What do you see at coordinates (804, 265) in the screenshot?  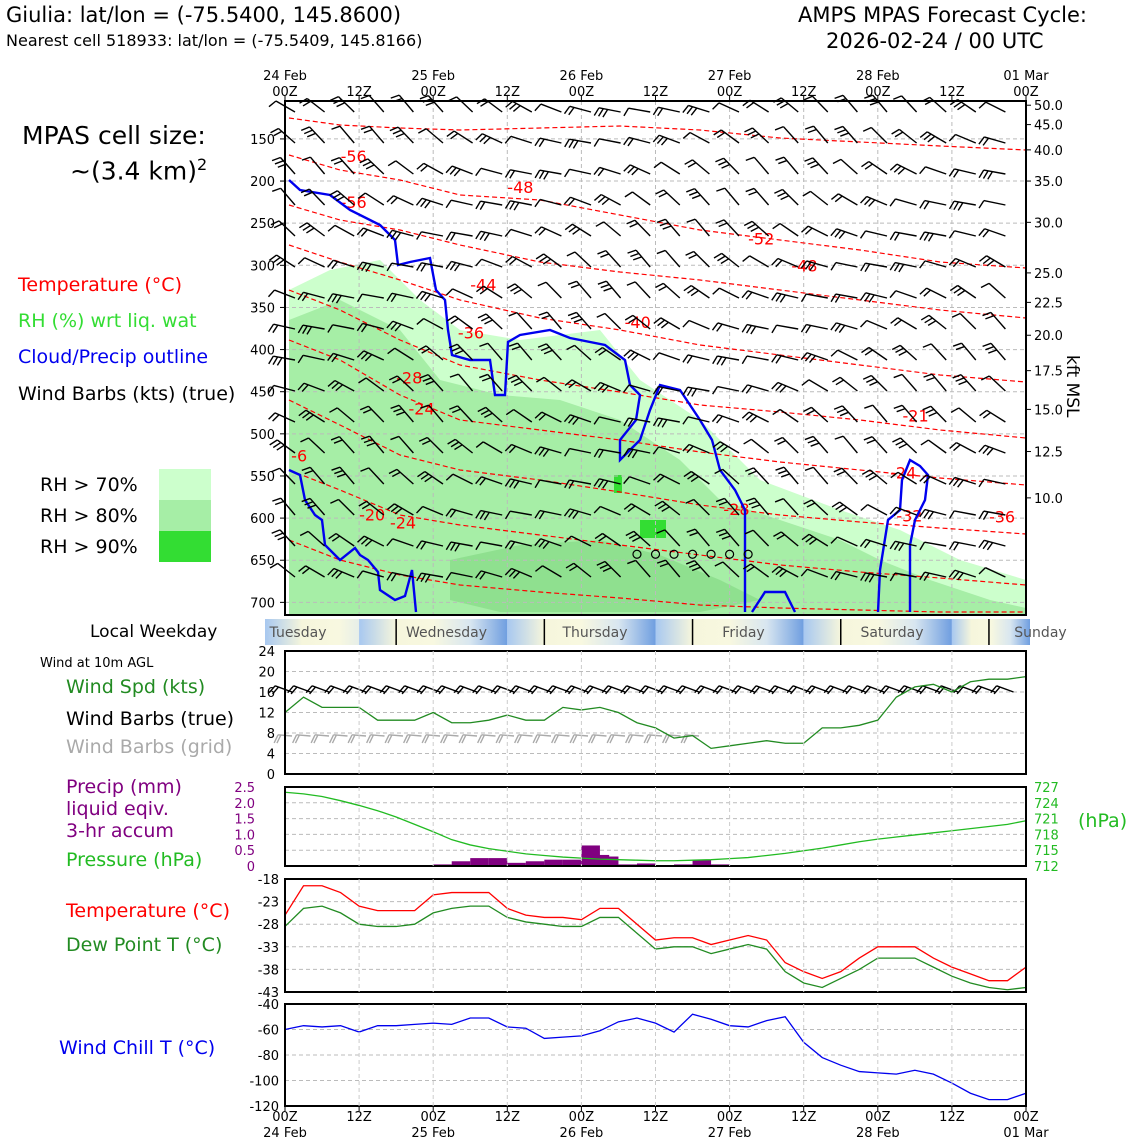 I see `temperature-contour-label: -48` at bounding box center [804, 265].